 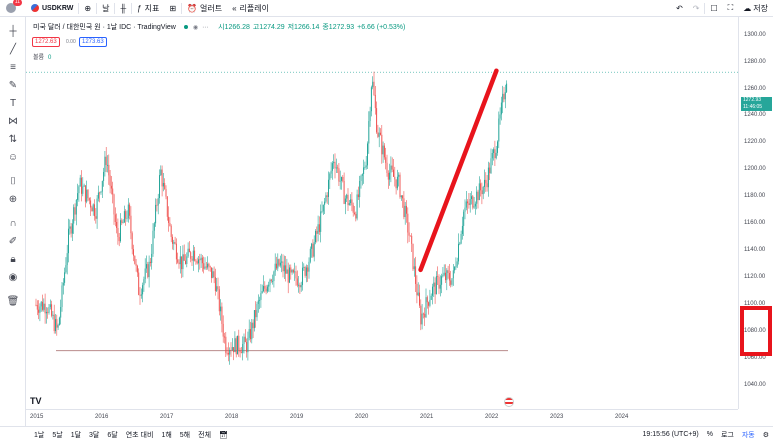 What do you see at coordinates (13, 121) in the screenshot?
I see `pattern-icon: ⋈` at bounding box center [13, 121].